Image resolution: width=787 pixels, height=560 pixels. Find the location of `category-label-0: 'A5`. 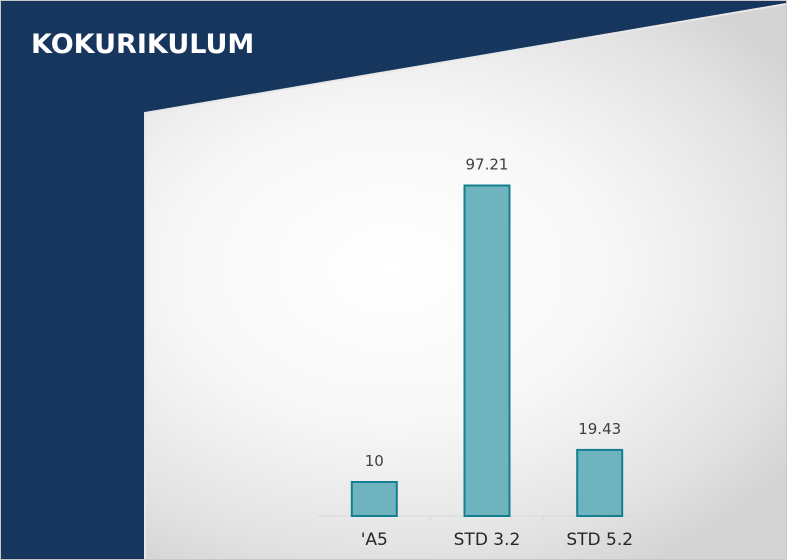

category-label-0: 'A5 is located at coordinates (374, 540).